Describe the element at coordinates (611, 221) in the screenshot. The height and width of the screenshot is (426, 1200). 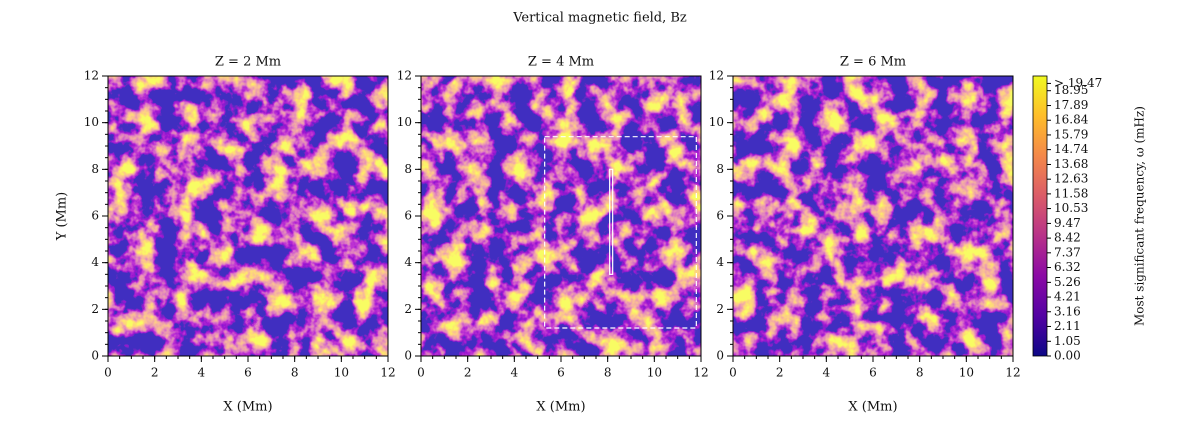
I see `slit` at that location.